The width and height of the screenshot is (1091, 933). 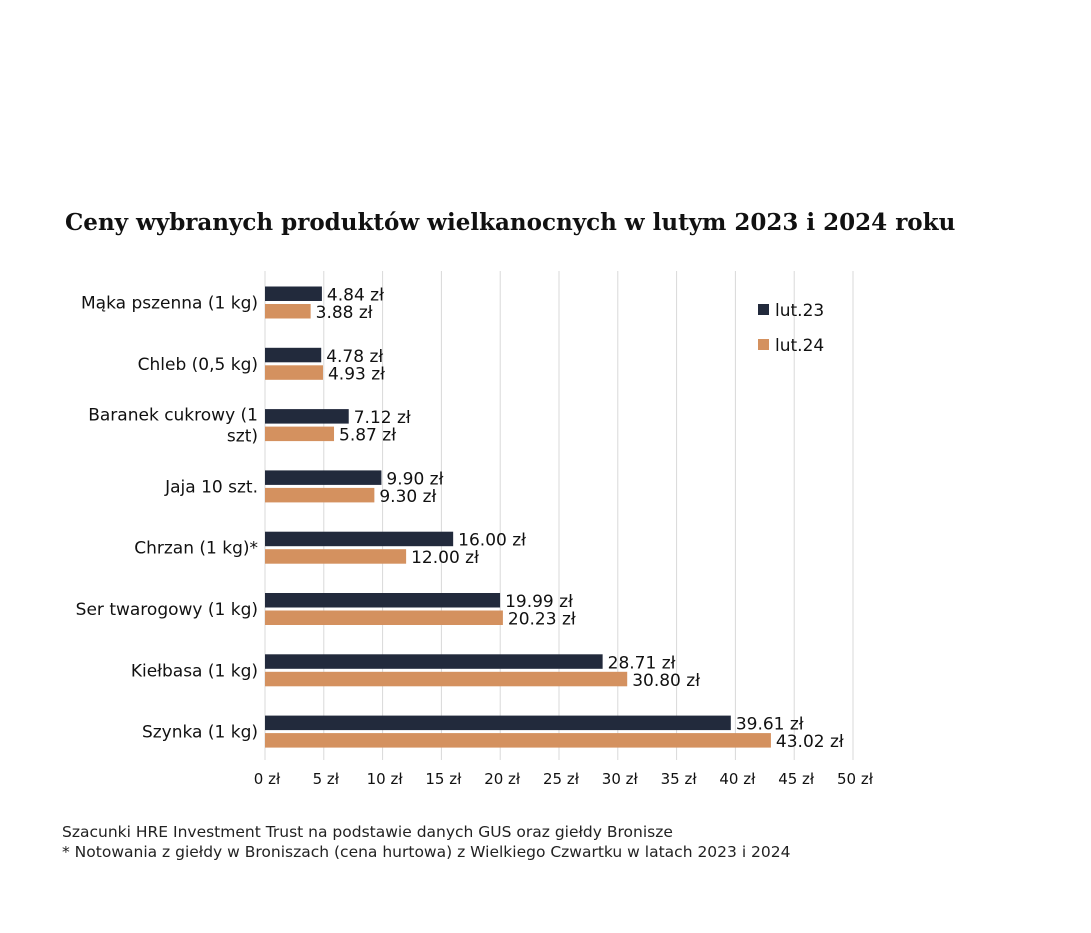 I want to click on data-label: 4.78 zł, so click(x=354, y=357).